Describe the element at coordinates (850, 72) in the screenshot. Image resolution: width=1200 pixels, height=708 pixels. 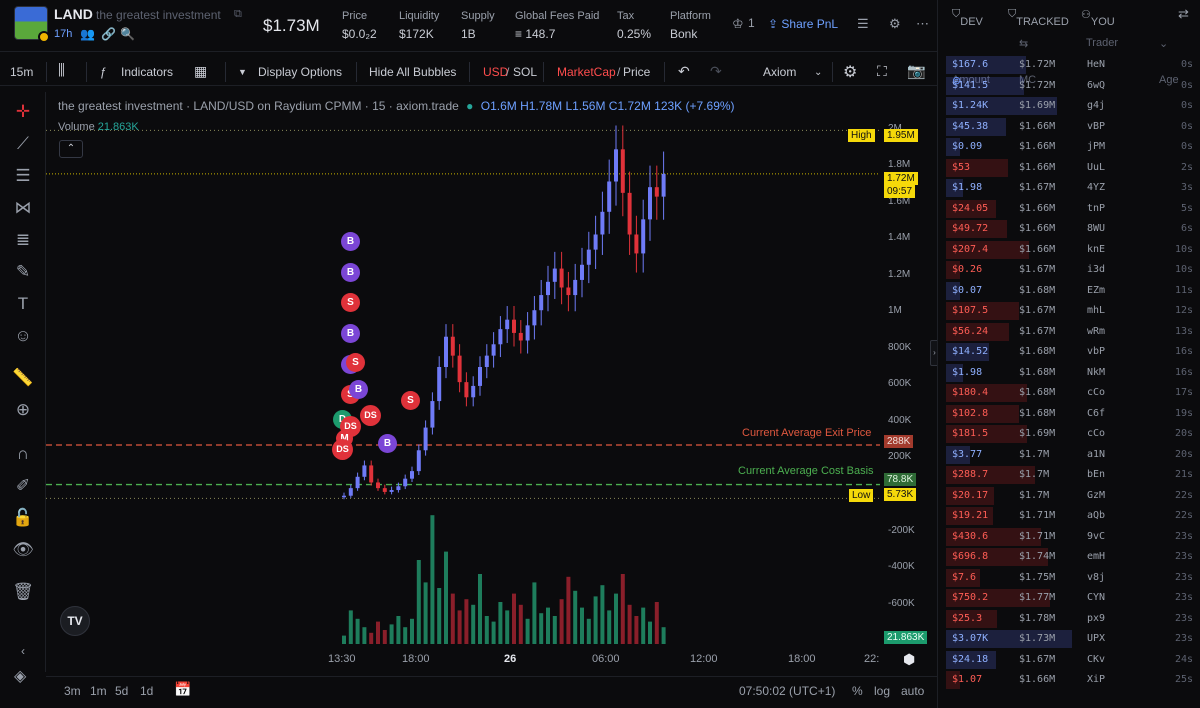
I see `chart-settings-icon: ⚙` at that location.